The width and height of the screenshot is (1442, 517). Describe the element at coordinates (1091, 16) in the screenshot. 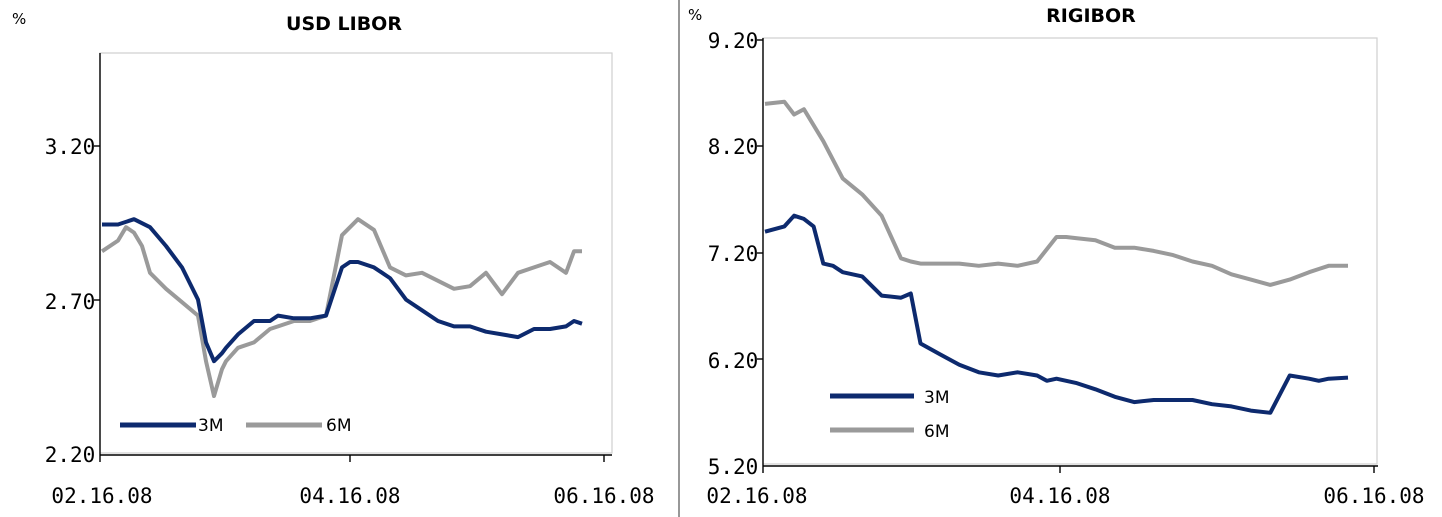

I see `chart-title: RIGIBOR` at that location.